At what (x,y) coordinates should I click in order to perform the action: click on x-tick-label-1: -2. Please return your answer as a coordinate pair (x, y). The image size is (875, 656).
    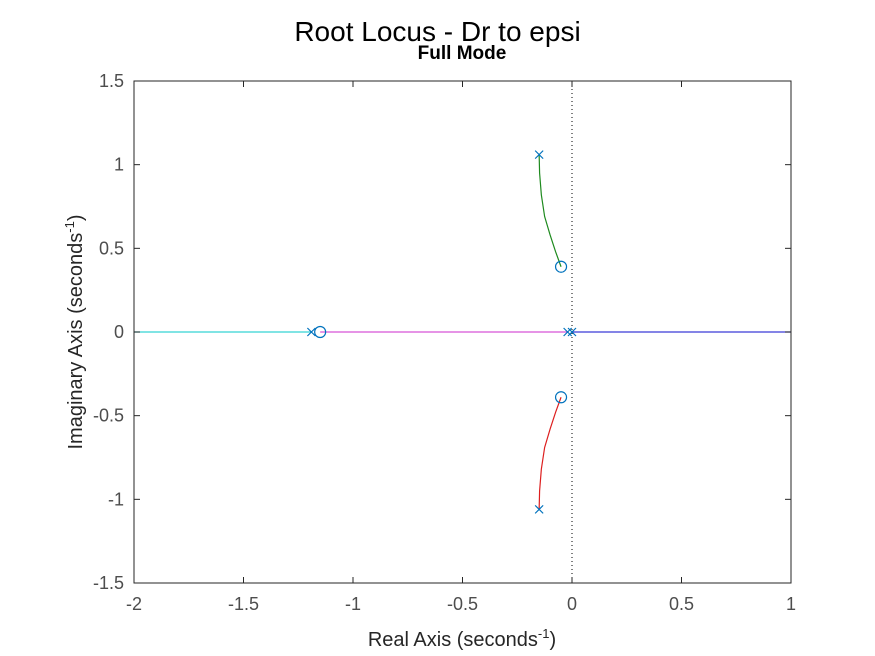
    Looking at the image, I should click on (134, 604).